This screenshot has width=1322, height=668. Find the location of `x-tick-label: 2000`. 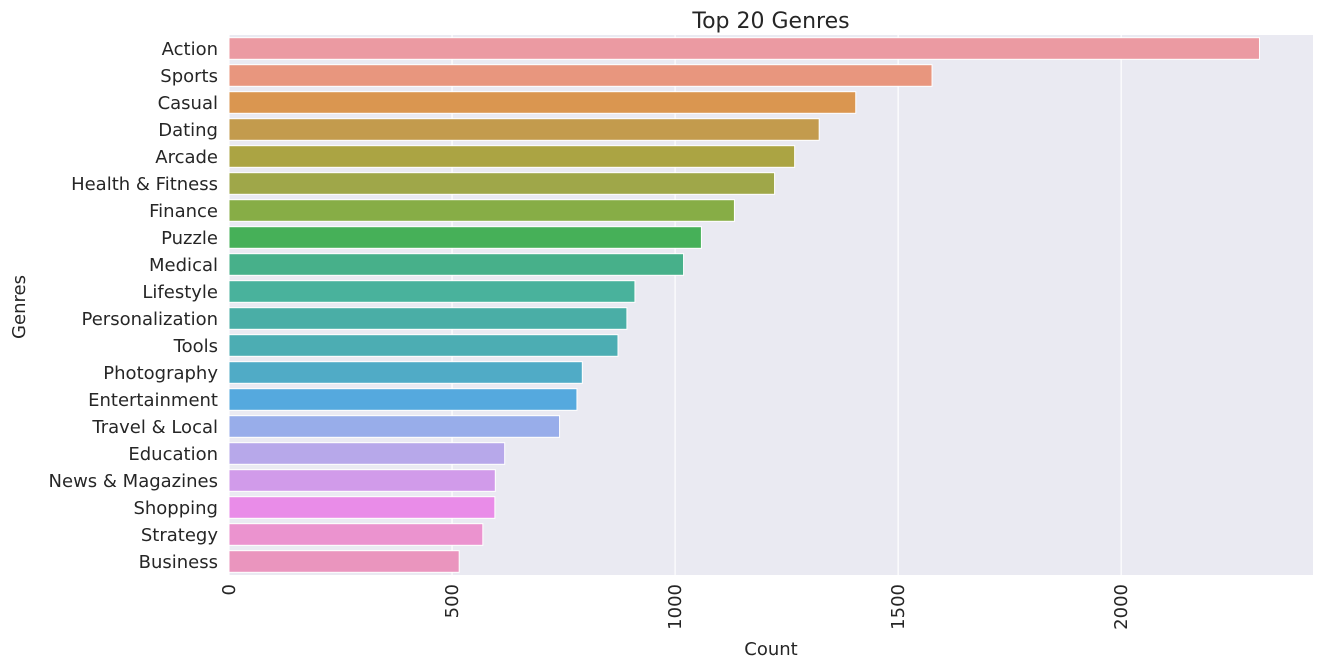

x-tick-label: 2000 is located at coordinates (1121, 607).